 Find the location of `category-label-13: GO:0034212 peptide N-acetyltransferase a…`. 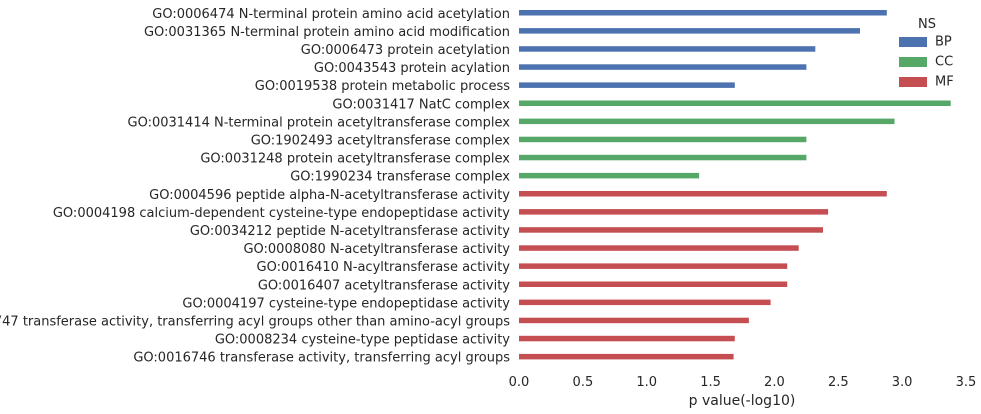

category-label-13: GO:0034212 peptide N-acetyltransferase a… is located at coordinates (350, 231).